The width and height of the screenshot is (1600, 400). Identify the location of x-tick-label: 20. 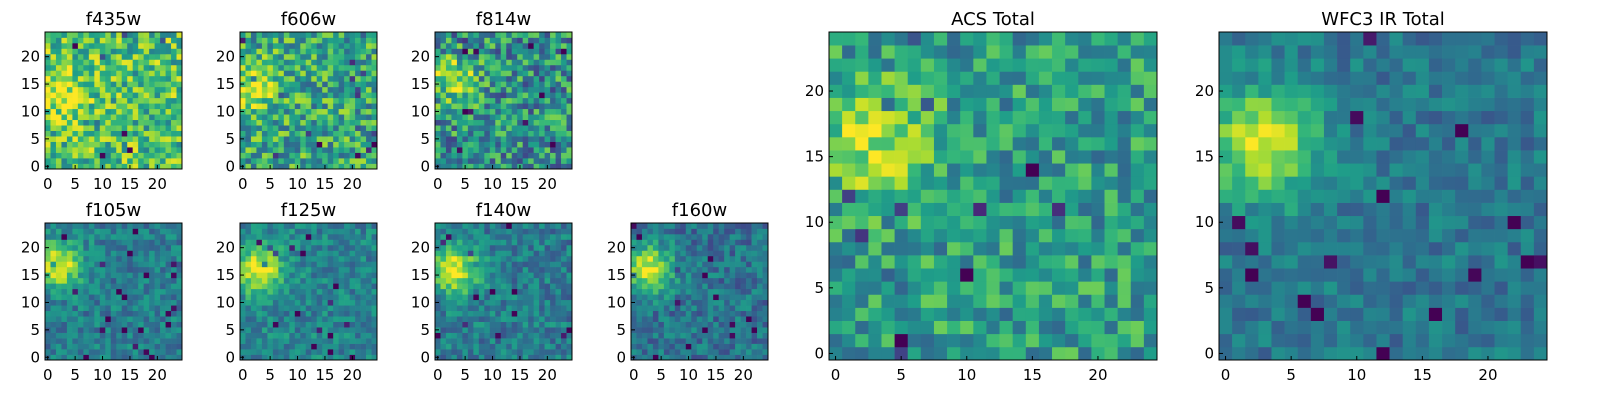
(157, 184).